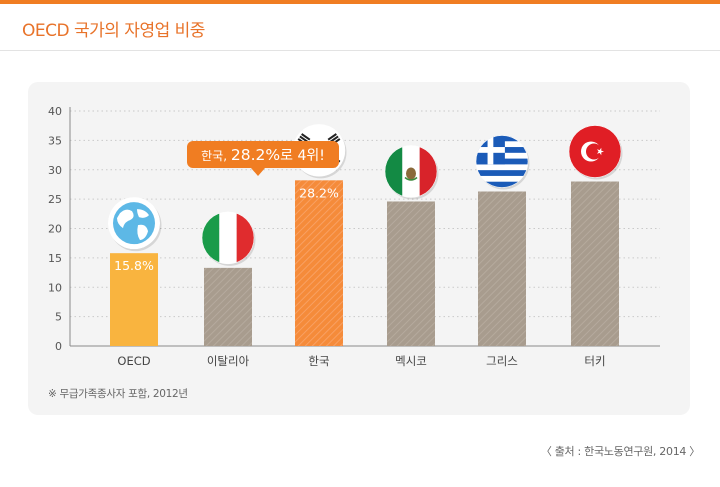 Image resolution: width=720 pixels, height=487 pixels. I want to click on title-divider, so click(360, 50).